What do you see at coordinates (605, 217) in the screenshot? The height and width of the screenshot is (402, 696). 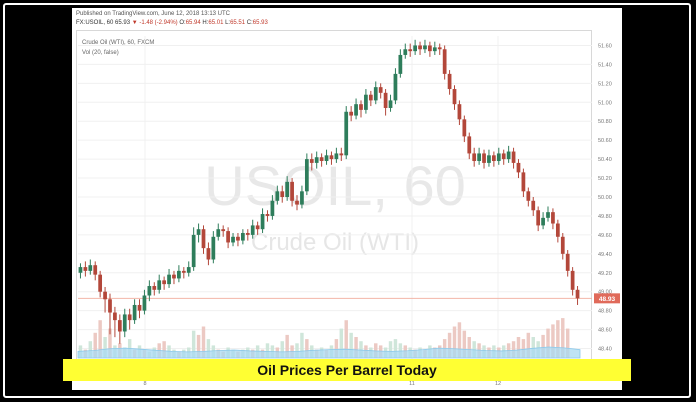 I see `y-tick-label: 49.80` at bounding box center [605, 217].